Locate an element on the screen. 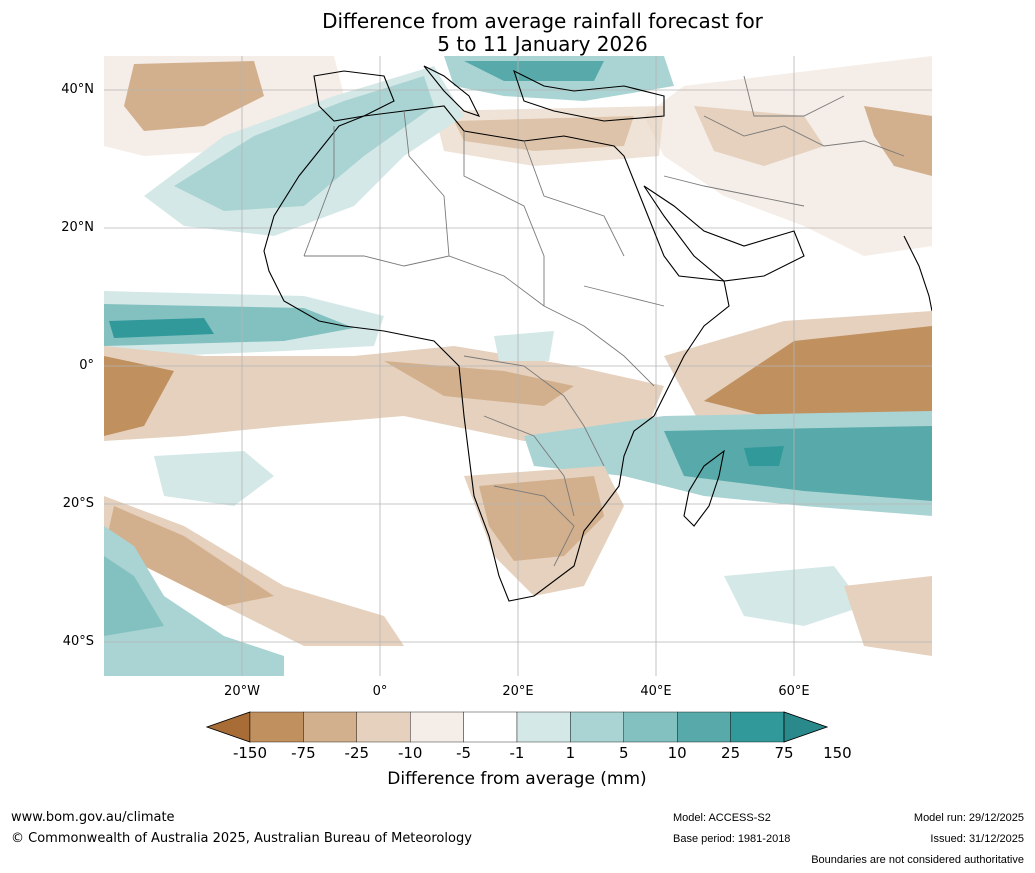  dry-anomaly-area-equatorial-inner2 is located at coordinates (479, 383).